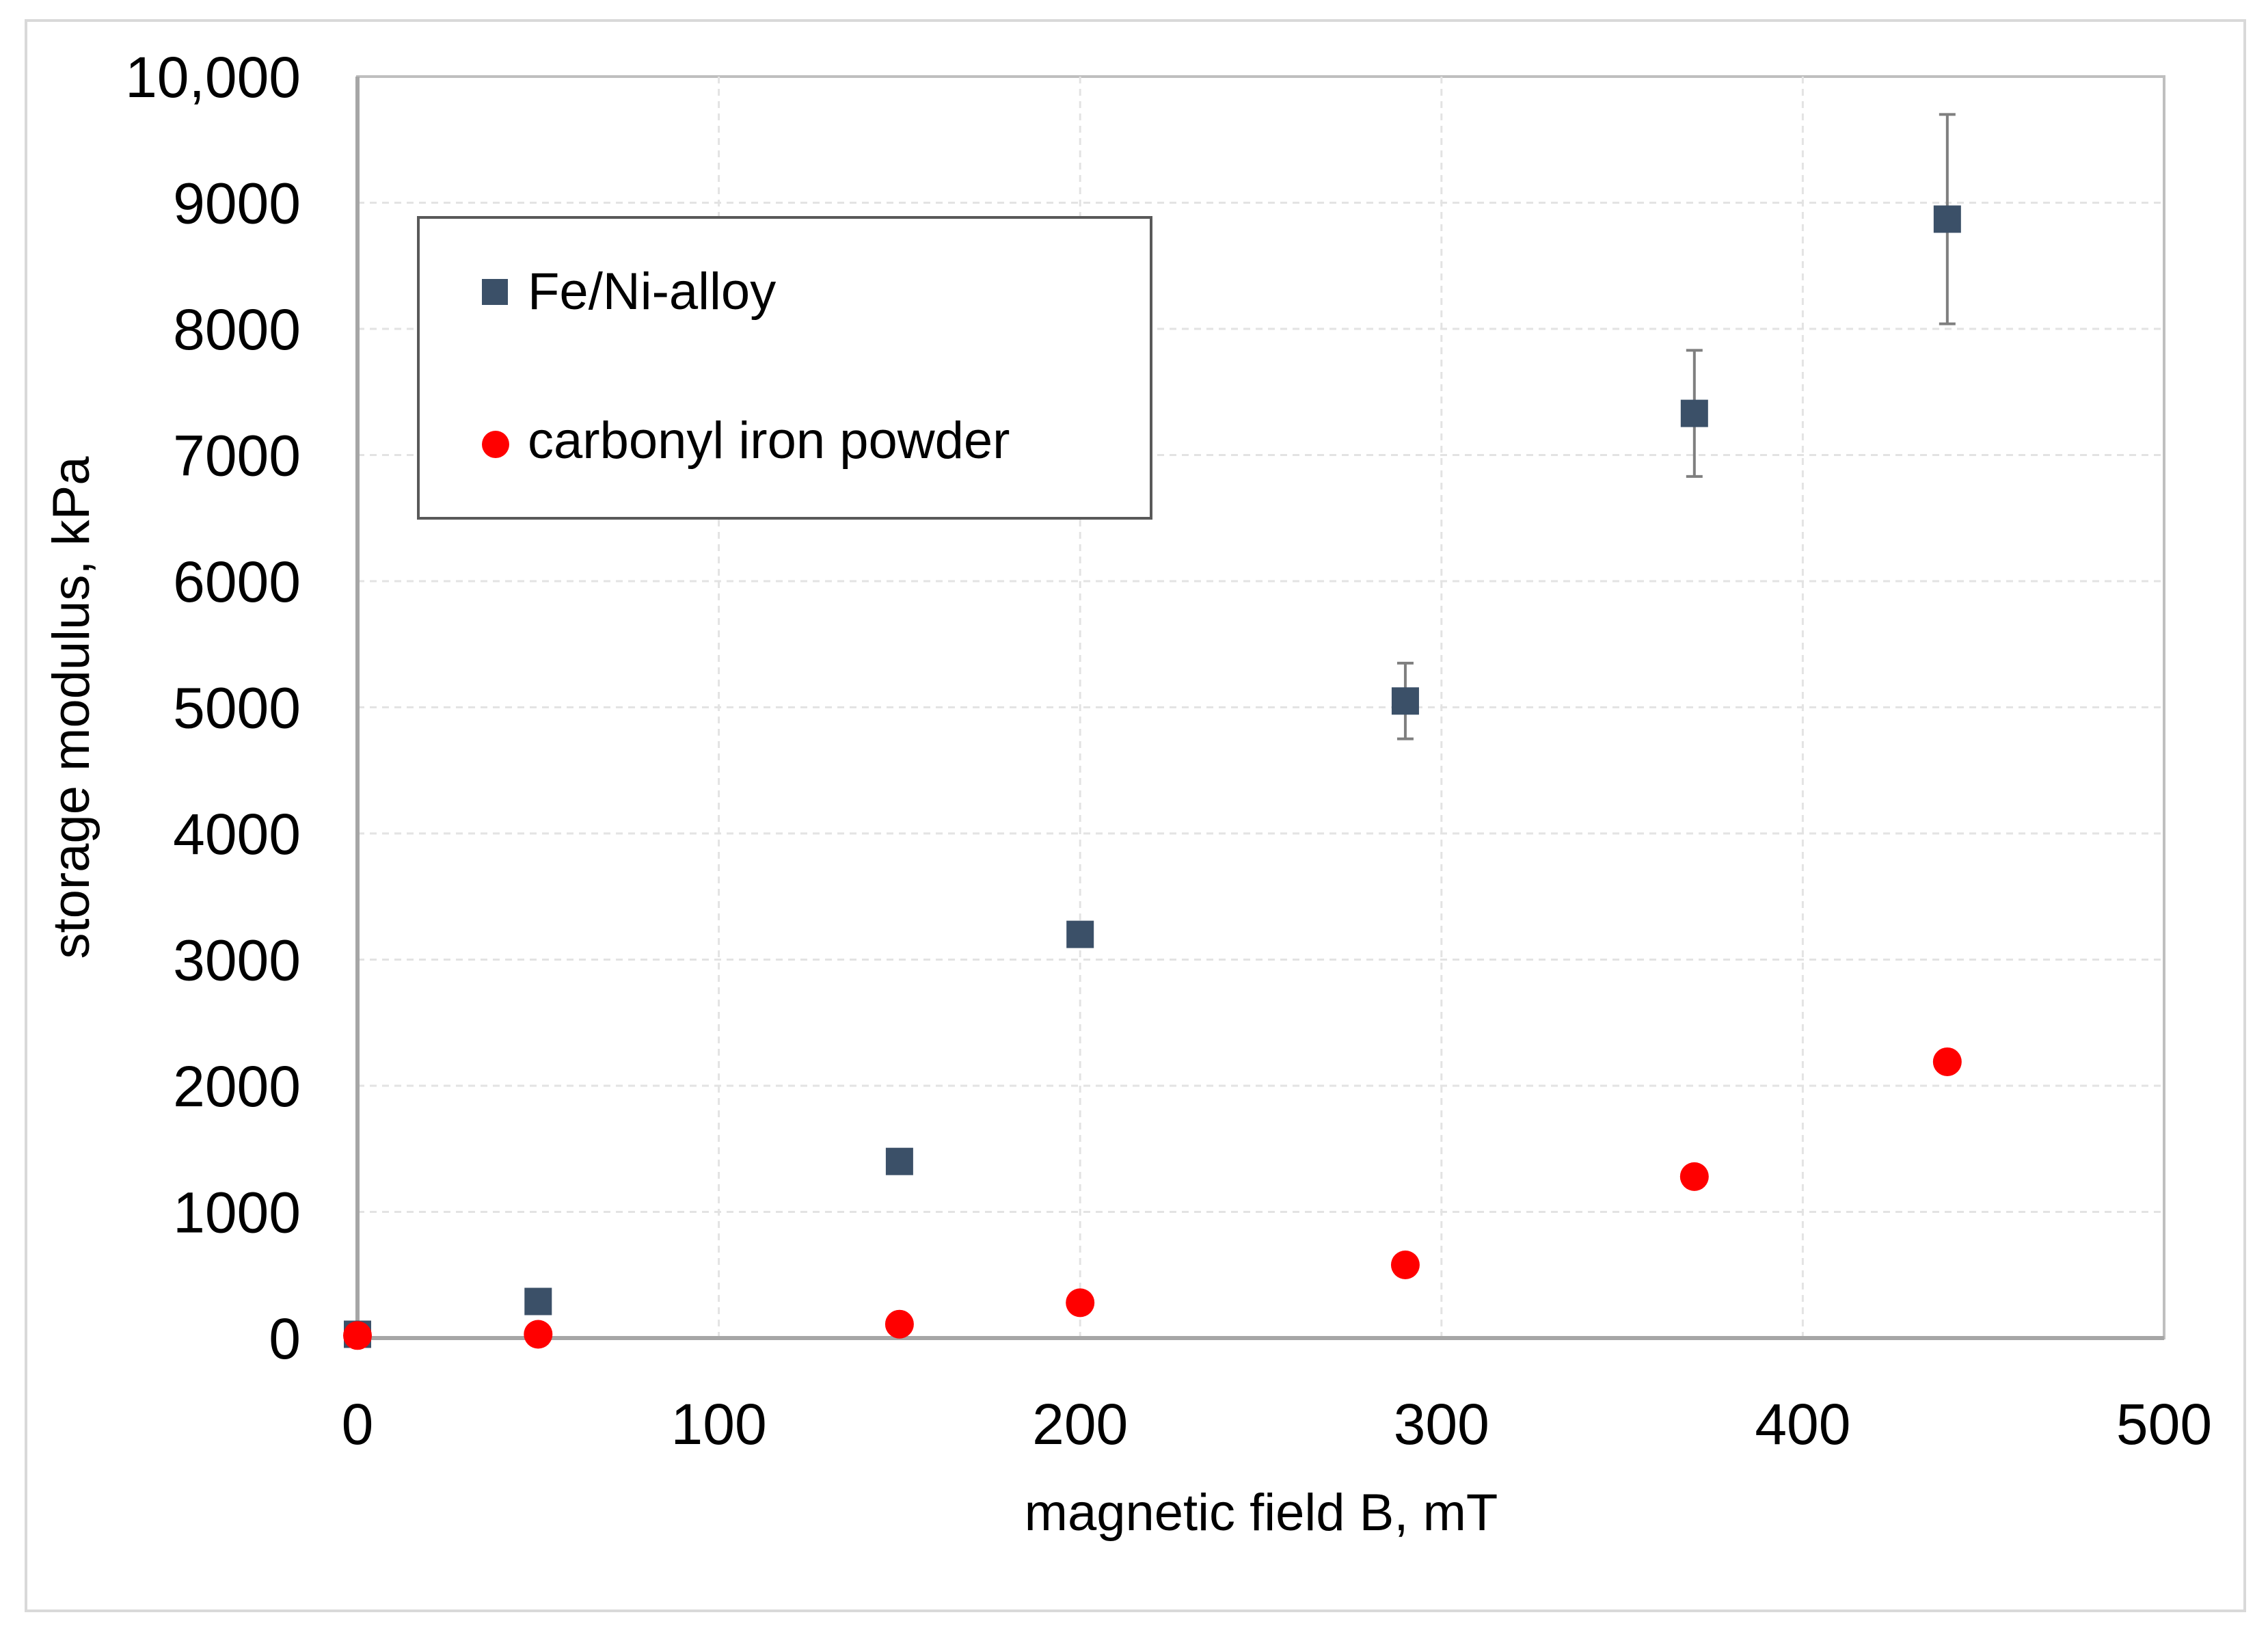  Describe the element at coordinates (237, 204) in the screenshot. I see `y-tick-label: 9000` at that location.